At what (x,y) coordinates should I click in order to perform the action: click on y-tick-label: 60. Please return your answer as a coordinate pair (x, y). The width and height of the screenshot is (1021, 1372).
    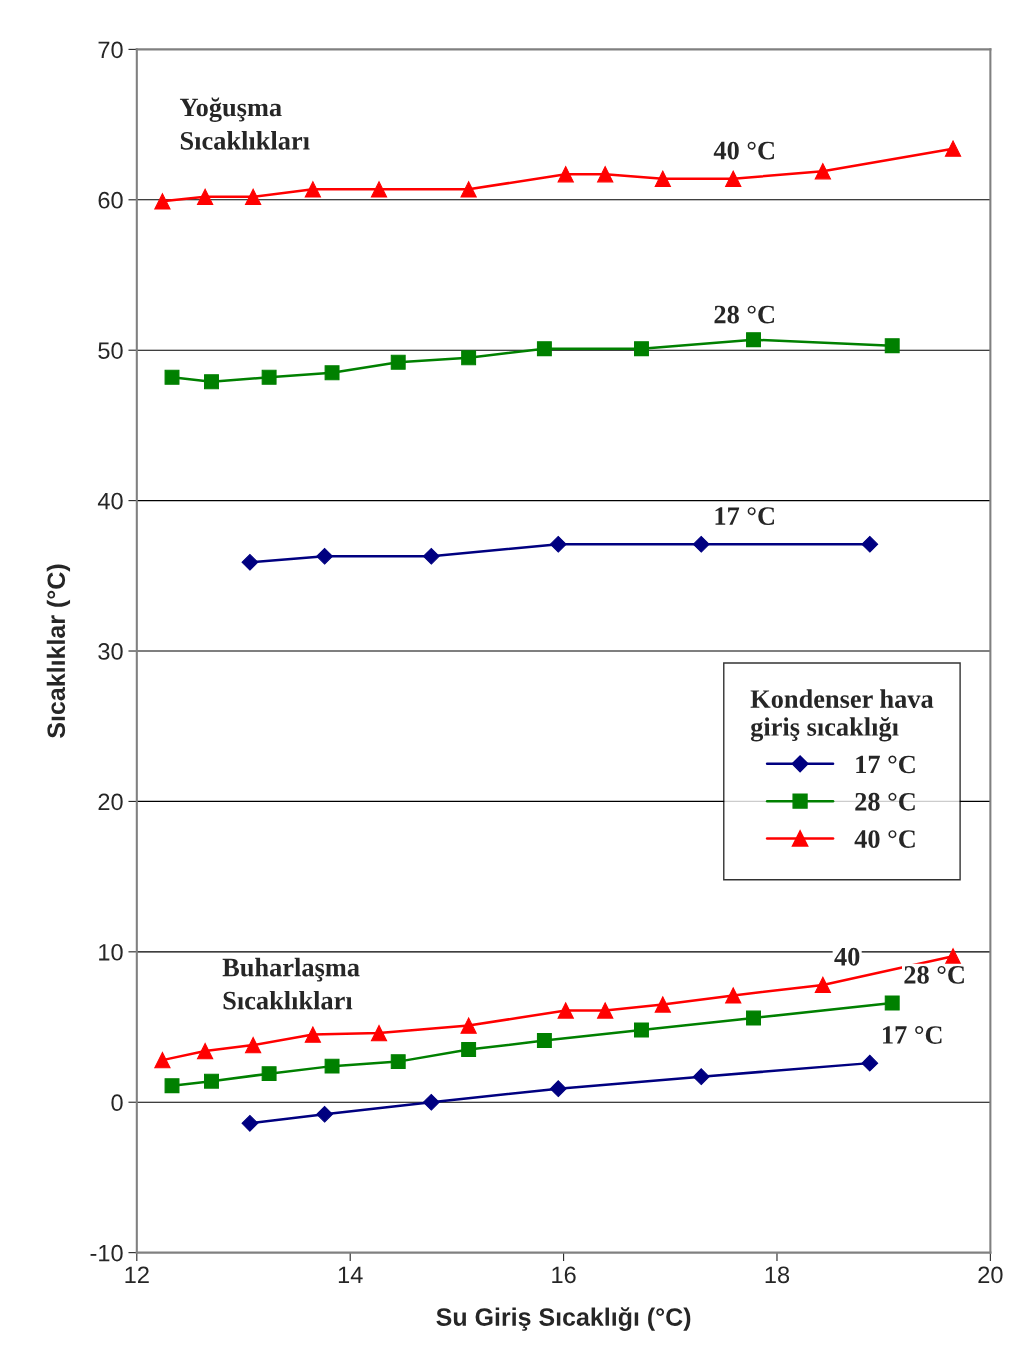
    Looking at the image, I should click on (110, 200).